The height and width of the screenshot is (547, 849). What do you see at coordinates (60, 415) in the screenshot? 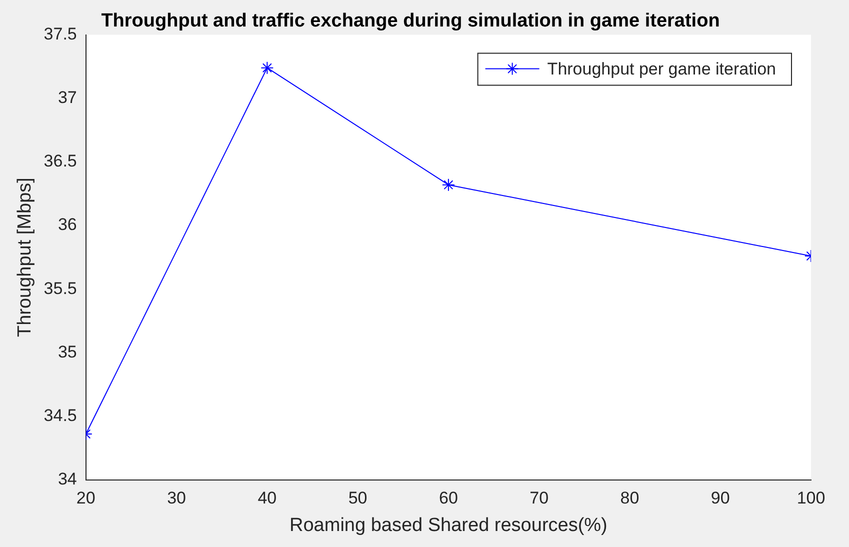
I see `y-tick-label: 34.5` at bounding box center [60, 415].